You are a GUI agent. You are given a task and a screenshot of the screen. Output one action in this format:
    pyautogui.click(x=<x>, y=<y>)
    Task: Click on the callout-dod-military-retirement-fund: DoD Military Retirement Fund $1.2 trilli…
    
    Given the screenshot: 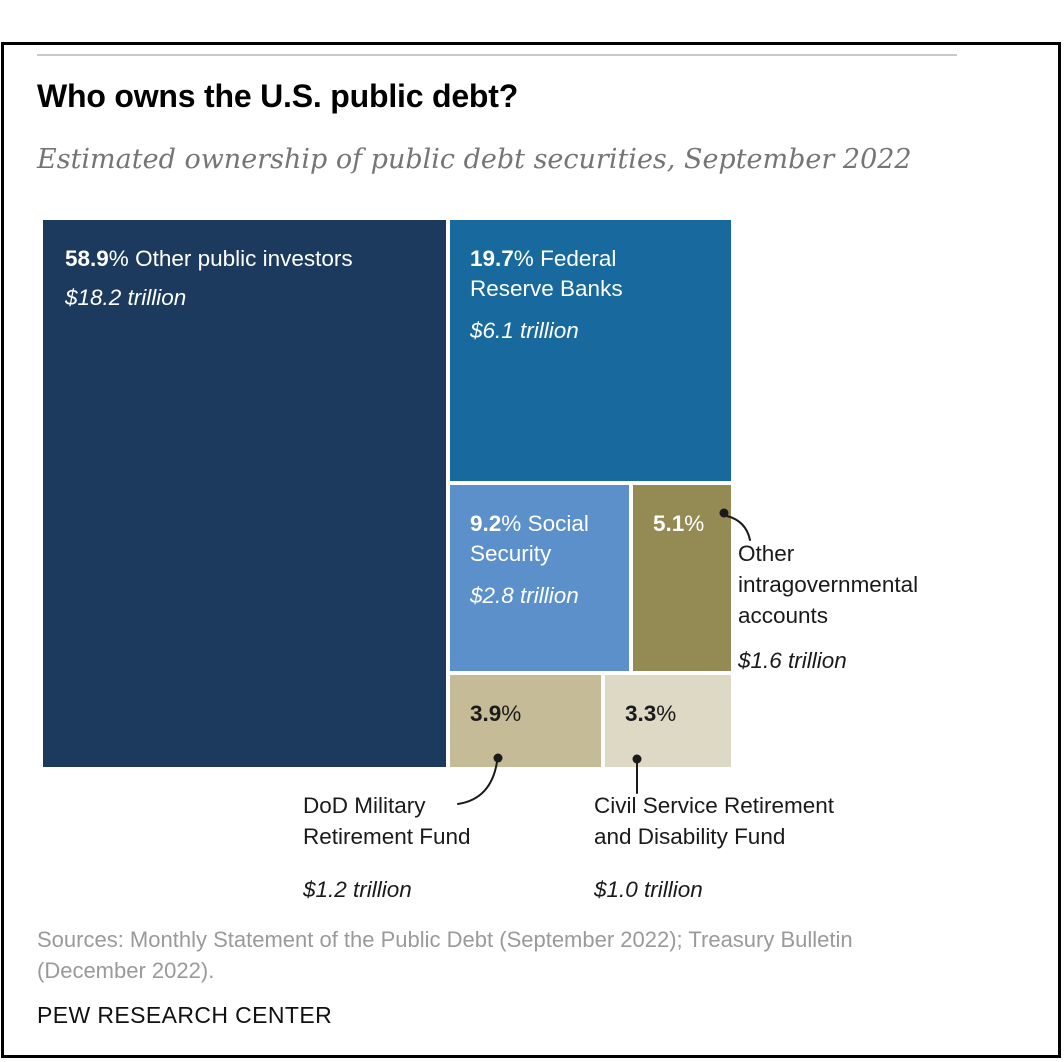 What is the action you would take?
    pyautogui.click(x=390, y=847)
    